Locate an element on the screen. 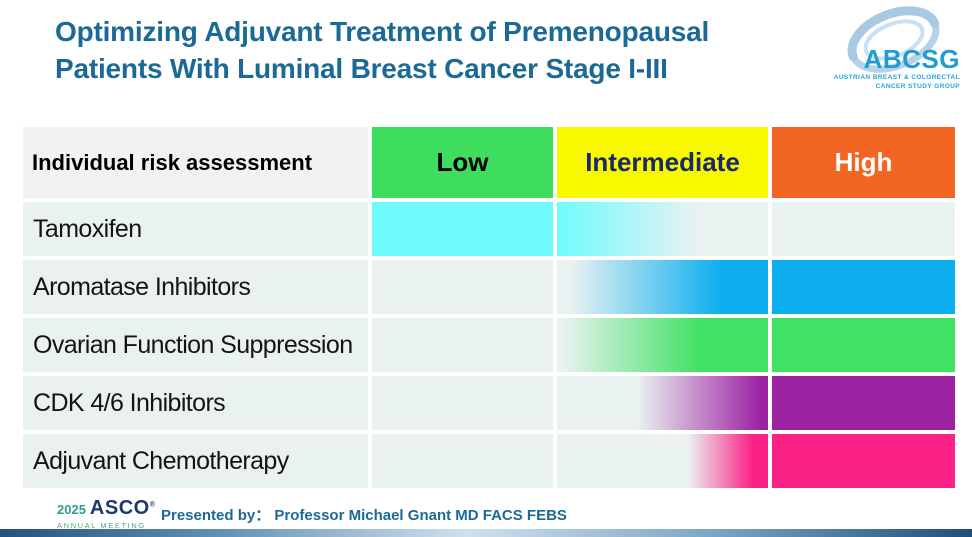 The image size is (972, 537). abcsg-subtitle-line2: CANCER STUDY GROUP is located at coordinates (917, 86).